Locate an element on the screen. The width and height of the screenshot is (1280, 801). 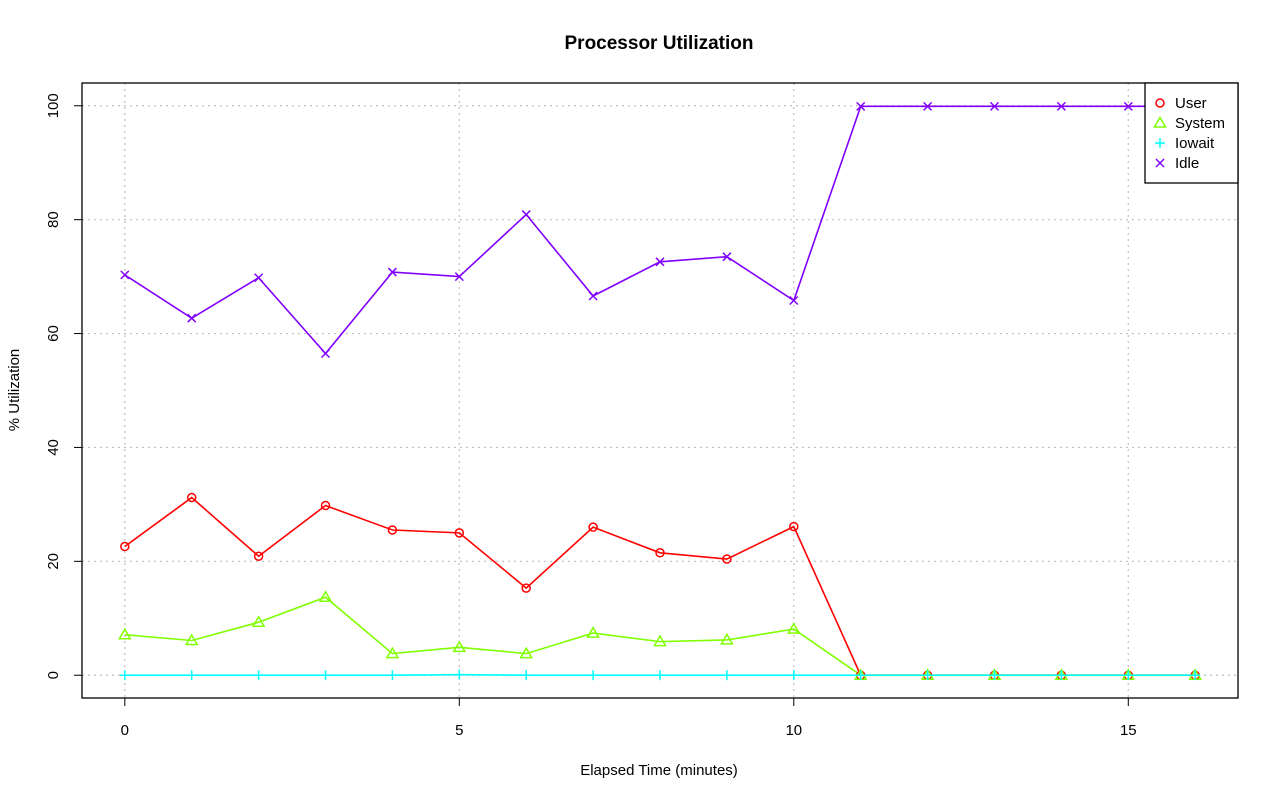
y-tick-label: 0 is located at coordinates (53, 675).